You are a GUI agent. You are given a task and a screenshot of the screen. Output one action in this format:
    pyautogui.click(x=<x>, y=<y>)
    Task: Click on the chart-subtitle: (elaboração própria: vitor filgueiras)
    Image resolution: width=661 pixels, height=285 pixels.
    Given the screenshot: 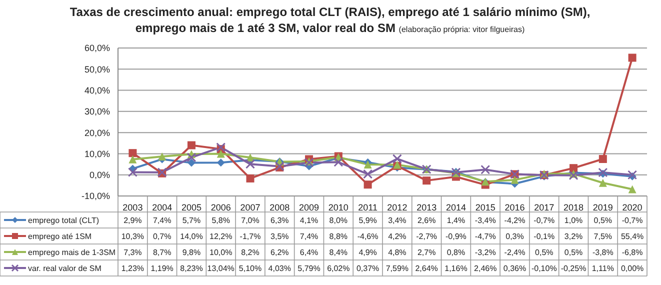 What is the action you would take?
    pyautogui.click(x=461, y=29)
    